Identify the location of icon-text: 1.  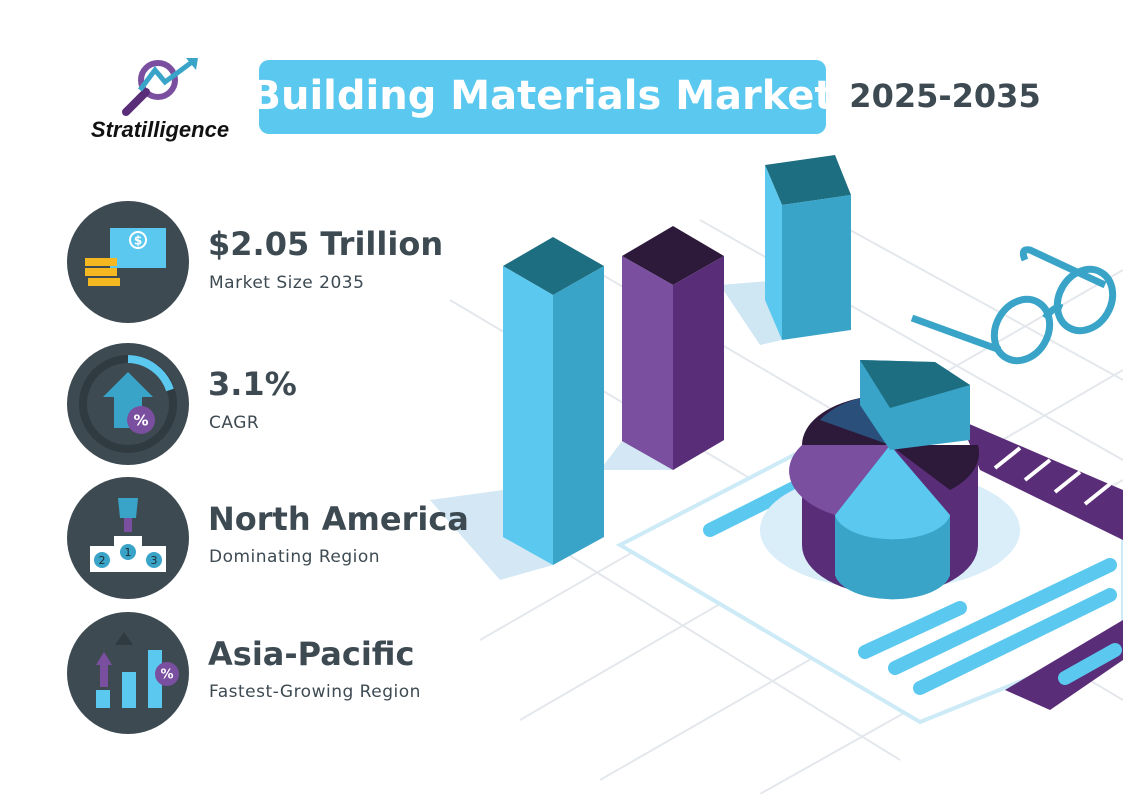
(128, 552).